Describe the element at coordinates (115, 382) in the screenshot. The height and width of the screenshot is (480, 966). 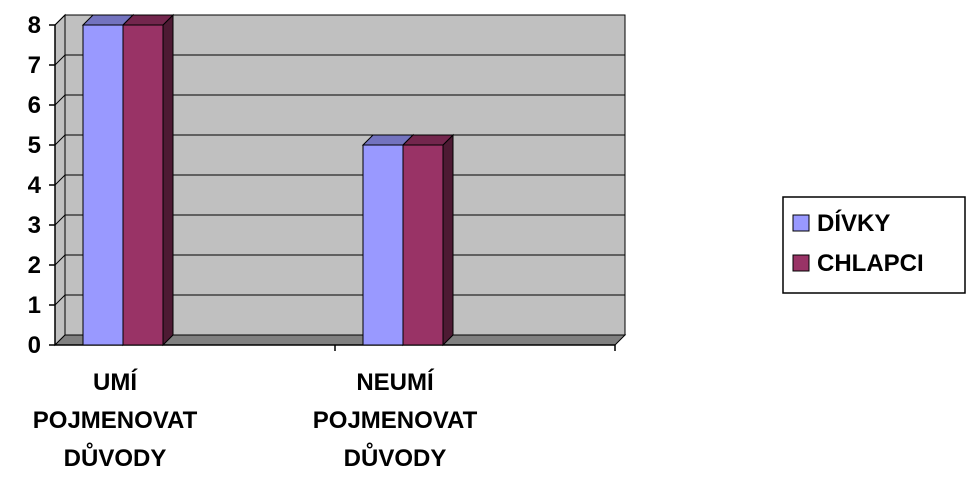
I see `category-label-line: UMÍ` at that location.